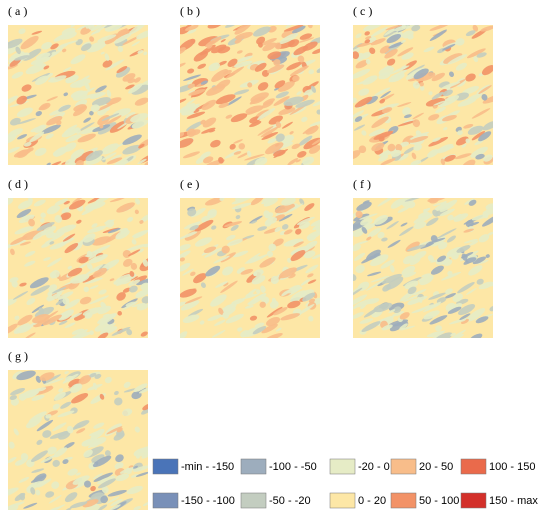 Image resolution: width=550 pixels, height=516 pixels. I want to click on legend-label: -min - -150, so click(207, 467).